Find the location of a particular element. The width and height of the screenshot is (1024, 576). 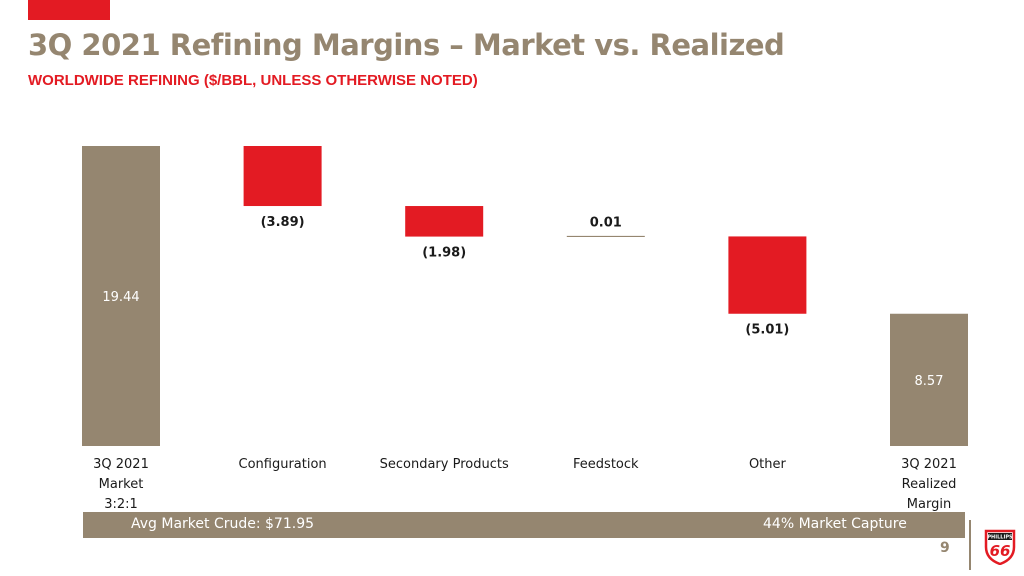

category-label-3-0: Feedstock is located at coordinates (606, 464).